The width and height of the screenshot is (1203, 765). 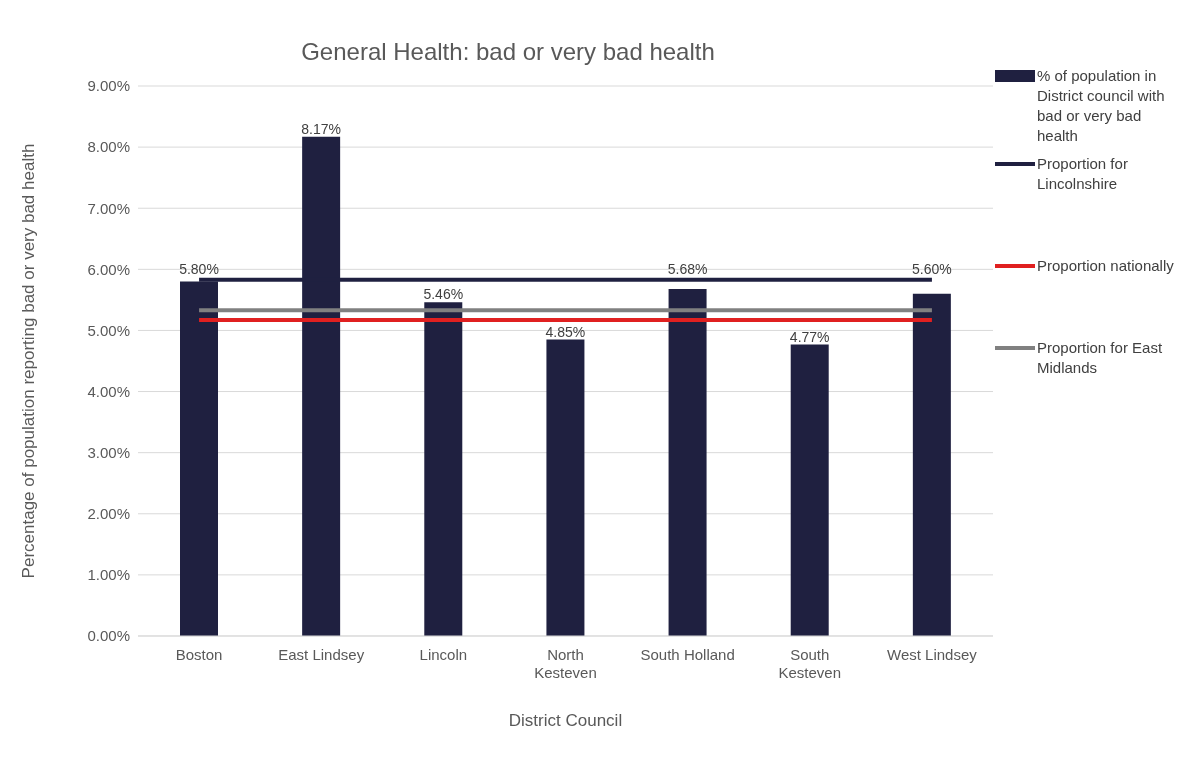 I want to click on x-tick-label: Boston, so click(x=199, y=654).